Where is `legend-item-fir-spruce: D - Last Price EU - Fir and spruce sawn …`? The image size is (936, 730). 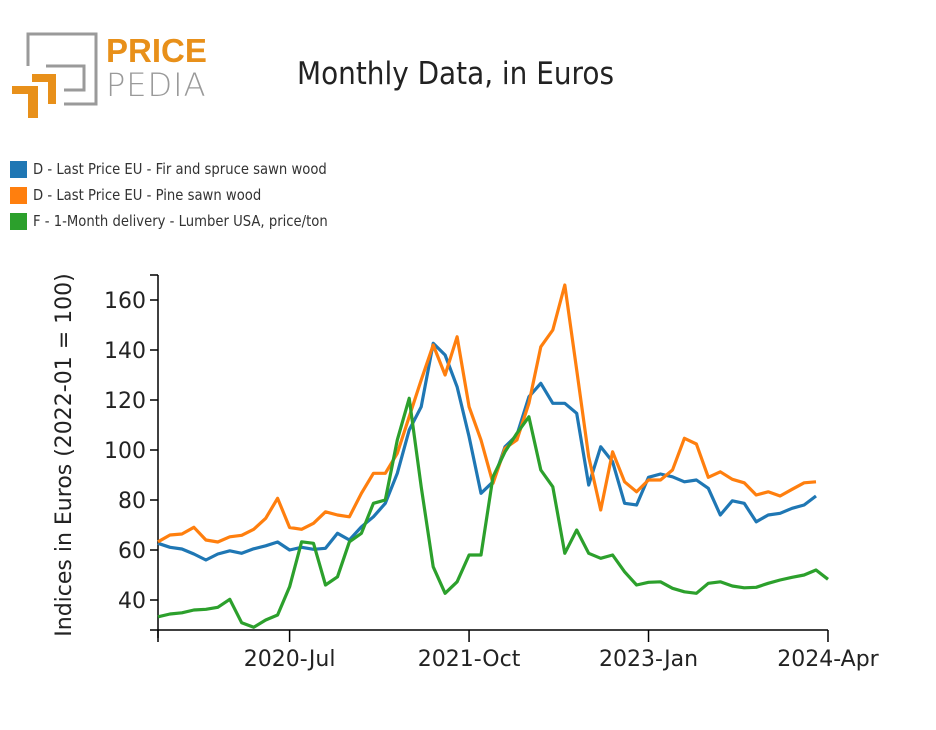
legend-item-fir-spruce: D - Last Price EU - Fir and spruce sawn … is located at coordinates (189, 169).